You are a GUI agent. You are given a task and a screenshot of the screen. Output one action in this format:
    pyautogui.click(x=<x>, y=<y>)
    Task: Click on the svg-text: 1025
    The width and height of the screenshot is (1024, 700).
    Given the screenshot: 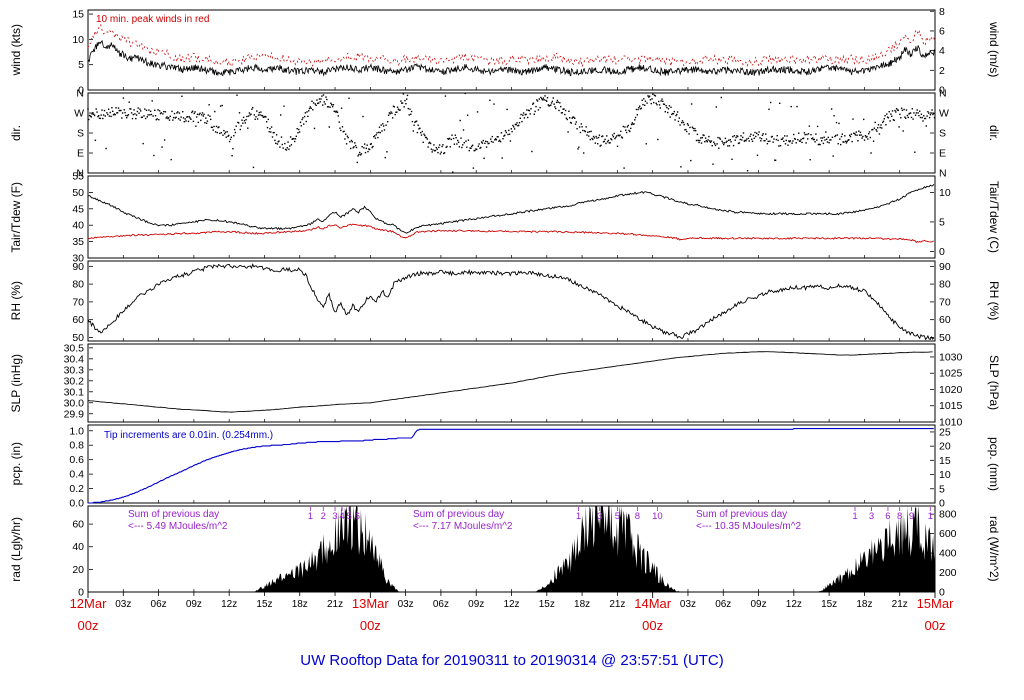 What is the action you would take?
    pyautogui.click(x=951, y=374)
    